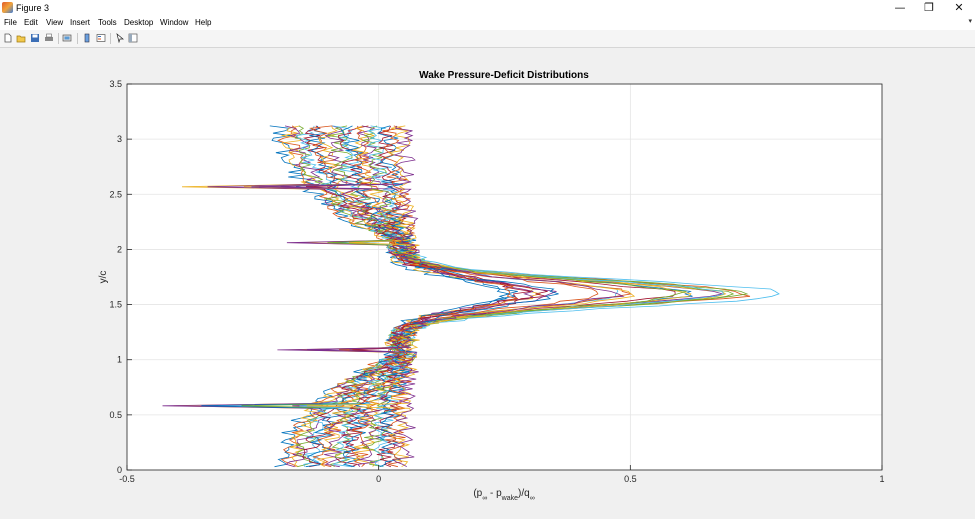 The image size is (975, 519). Describe the element at coordinates (80, 22) in the screenshot. I see `menu-insert: Insert` at that location.